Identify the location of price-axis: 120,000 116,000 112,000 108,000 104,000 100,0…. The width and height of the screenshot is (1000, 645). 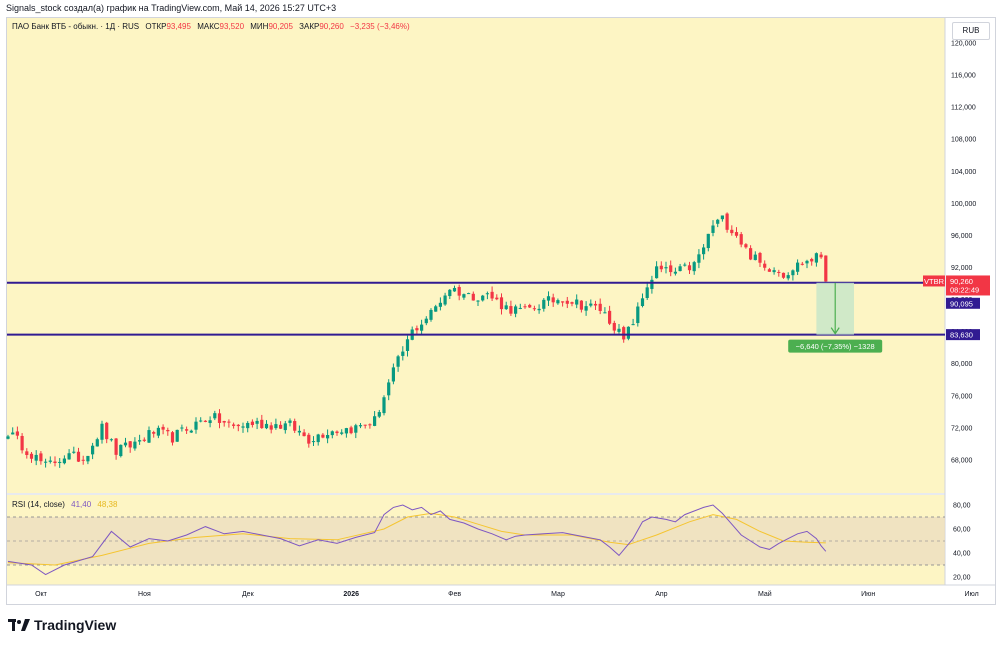
(963, 253).